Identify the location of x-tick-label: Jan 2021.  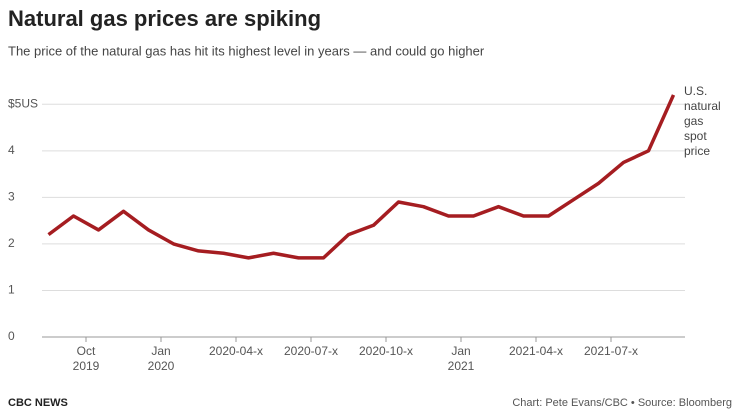
(461, 358).